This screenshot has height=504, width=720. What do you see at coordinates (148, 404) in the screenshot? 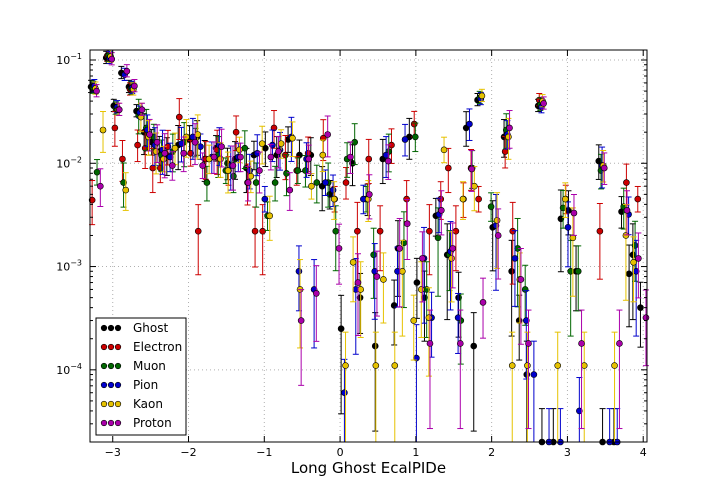
I see `legend-label: Kaon` at bounding box center [148, 404].